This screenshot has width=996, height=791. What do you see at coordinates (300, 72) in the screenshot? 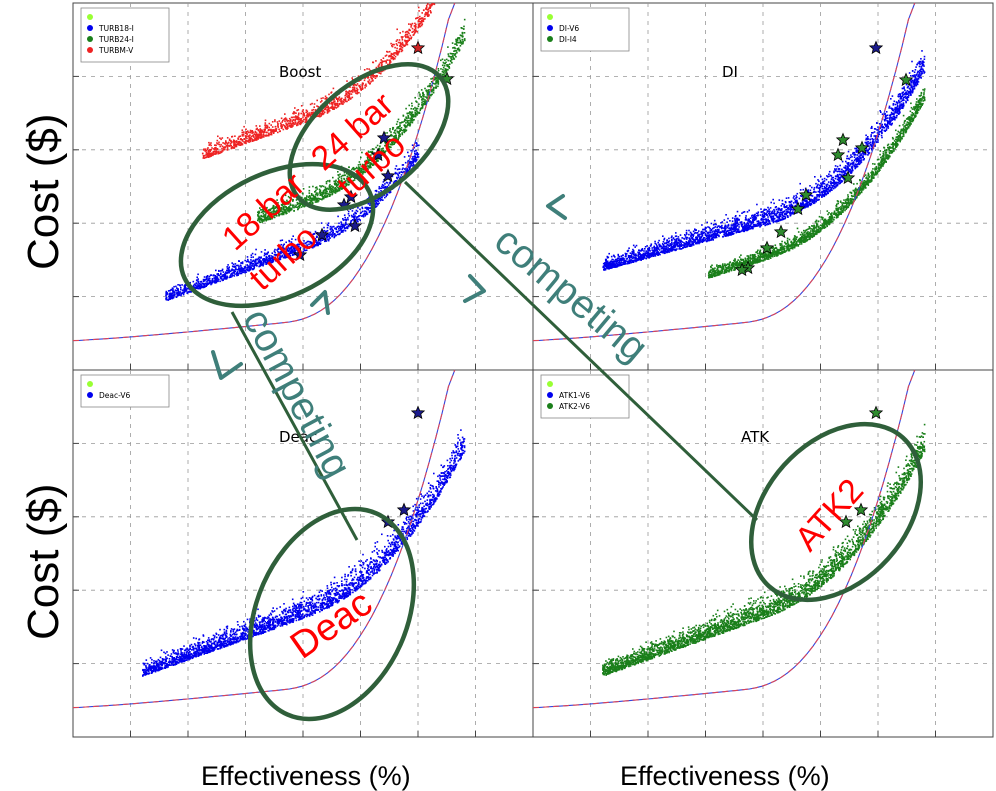
I see `panel-title: Boost` at bounding box center [300, 72].